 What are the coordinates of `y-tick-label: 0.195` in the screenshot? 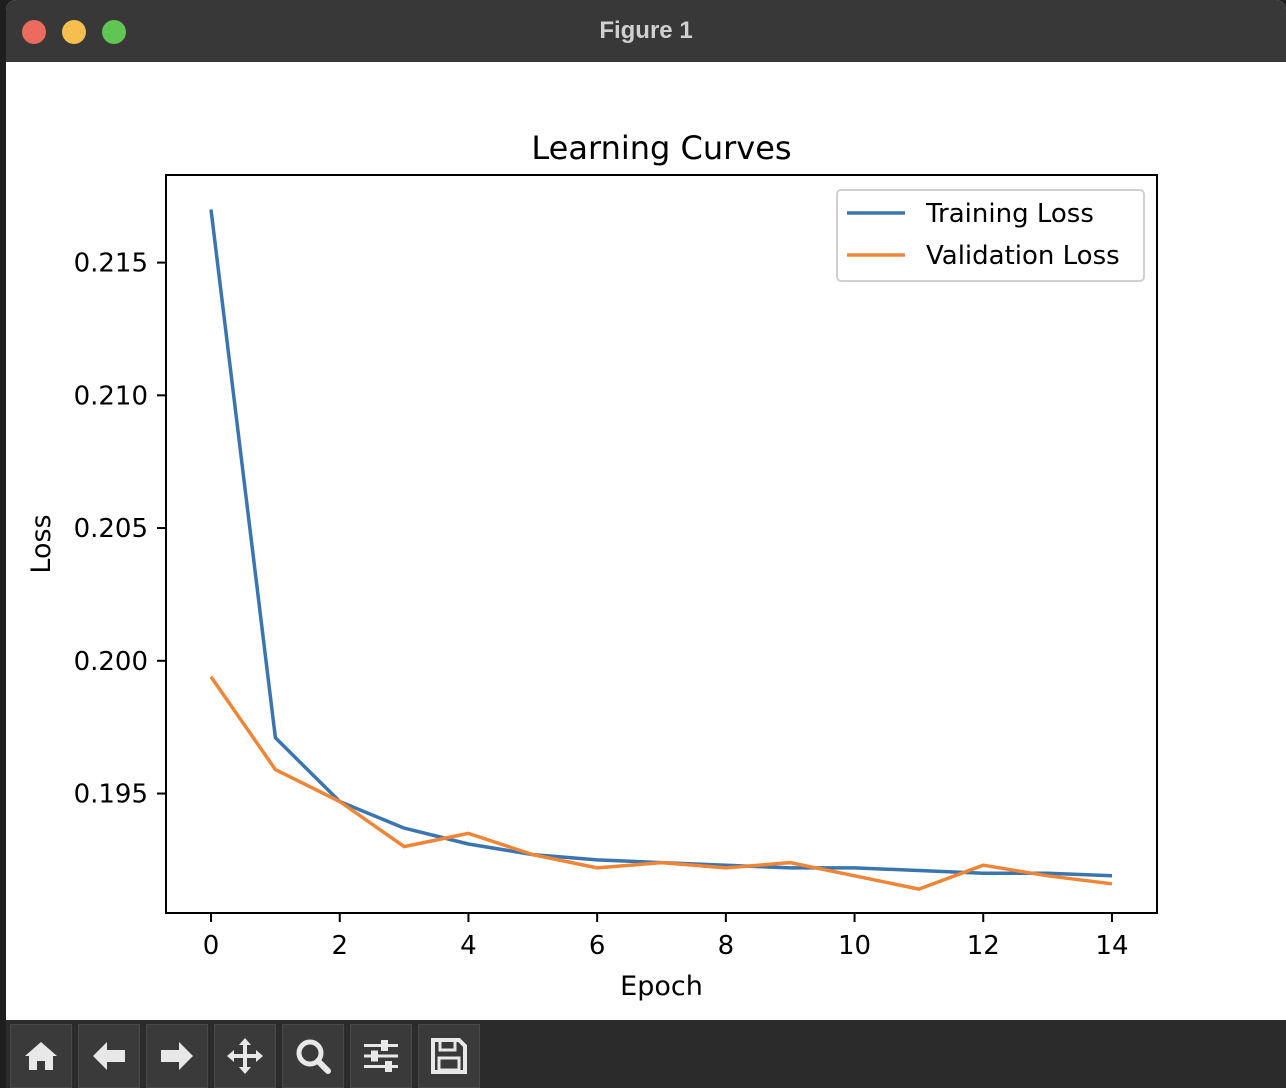 It's located at (111, 795).